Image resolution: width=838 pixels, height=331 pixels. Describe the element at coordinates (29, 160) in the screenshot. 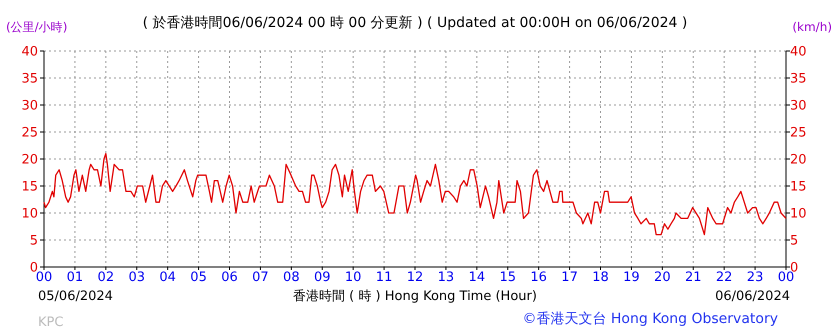

I see `y-tick-label: 20` at that location.